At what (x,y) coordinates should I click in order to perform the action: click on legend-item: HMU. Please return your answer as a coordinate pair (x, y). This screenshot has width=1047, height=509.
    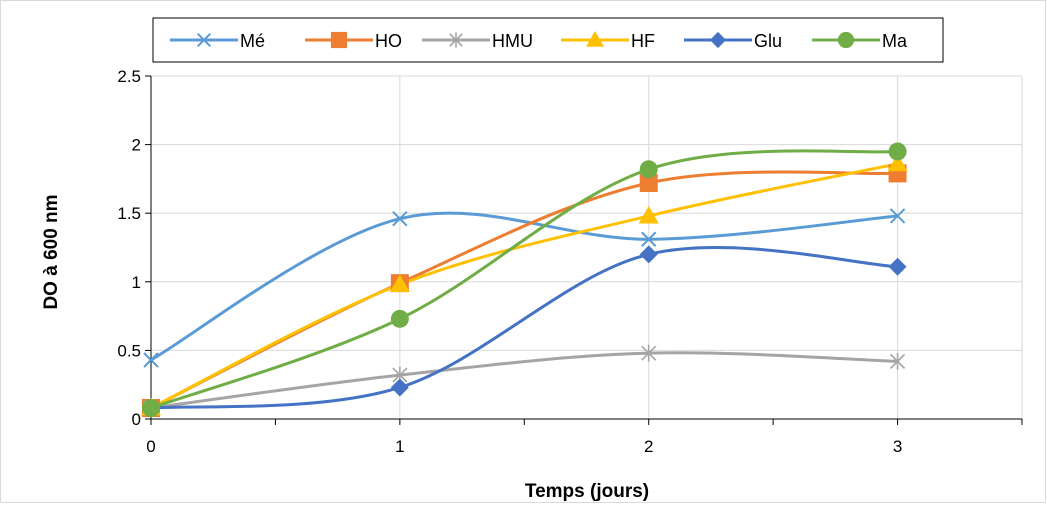
    Looking at the image, I should click on (477, 41).